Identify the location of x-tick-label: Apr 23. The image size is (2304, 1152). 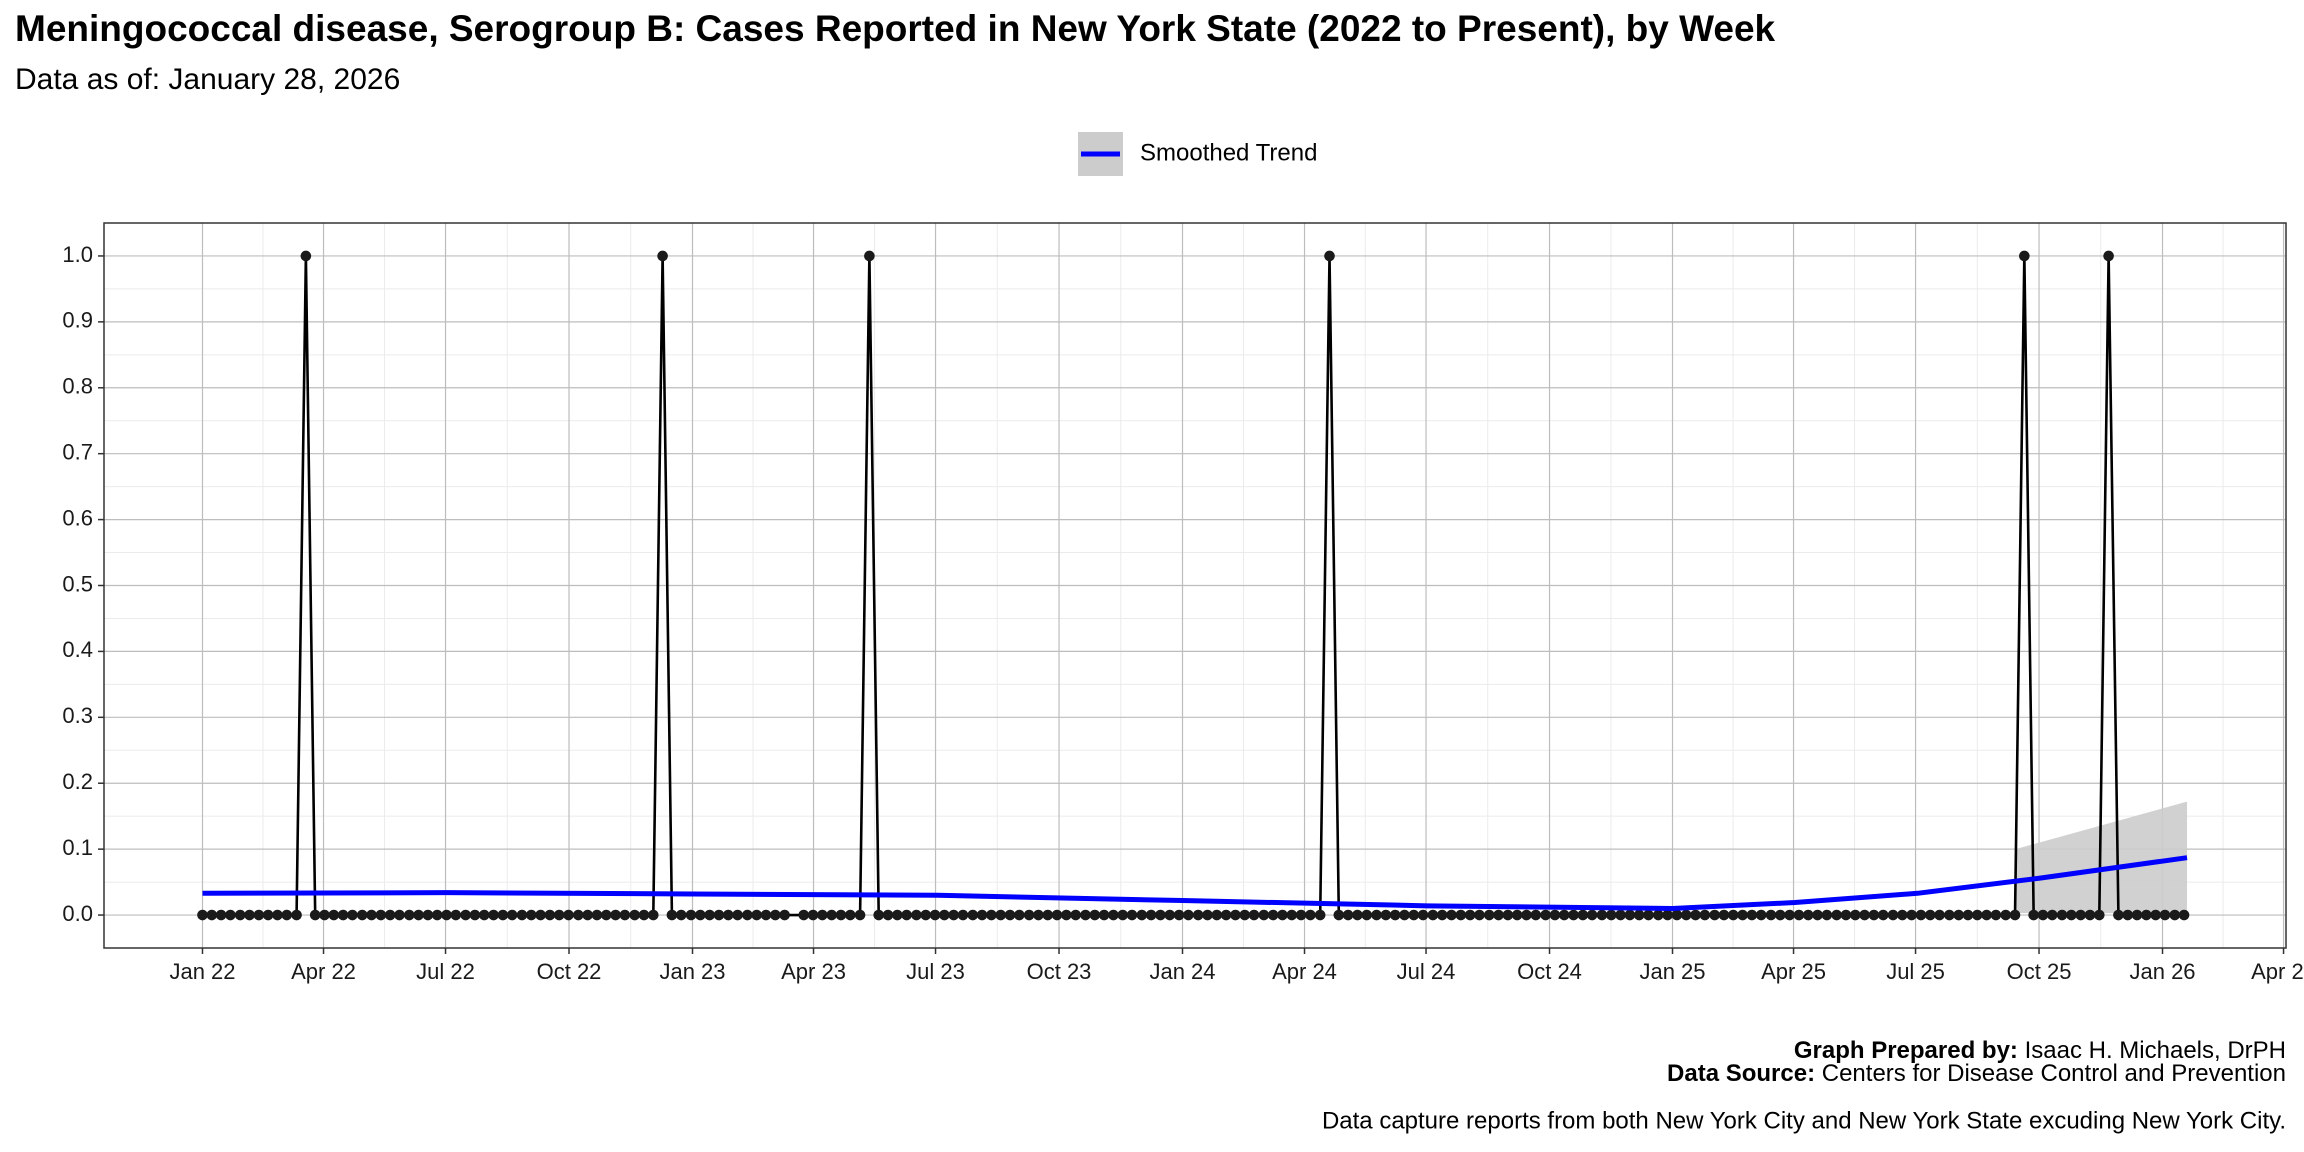
(813, 971).